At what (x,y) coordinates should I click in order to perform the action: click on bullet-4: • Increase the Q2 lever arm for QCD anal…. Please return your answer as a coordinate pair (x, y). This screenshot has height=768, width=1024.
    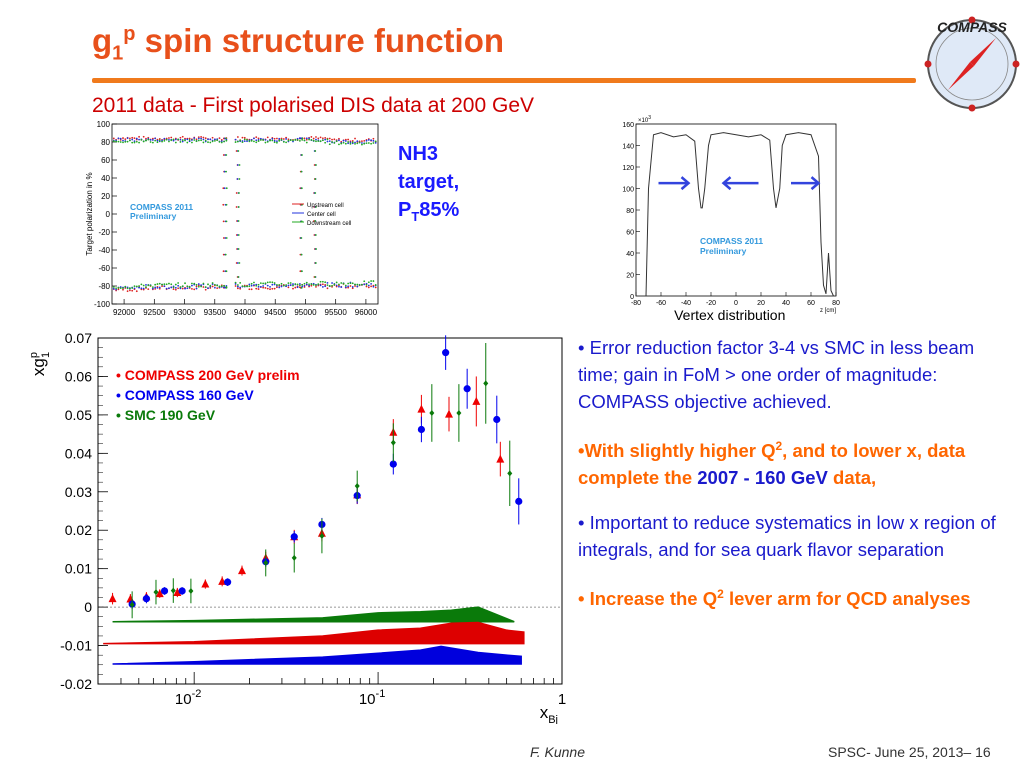
    Looking at the image, I should click on (774, 598).